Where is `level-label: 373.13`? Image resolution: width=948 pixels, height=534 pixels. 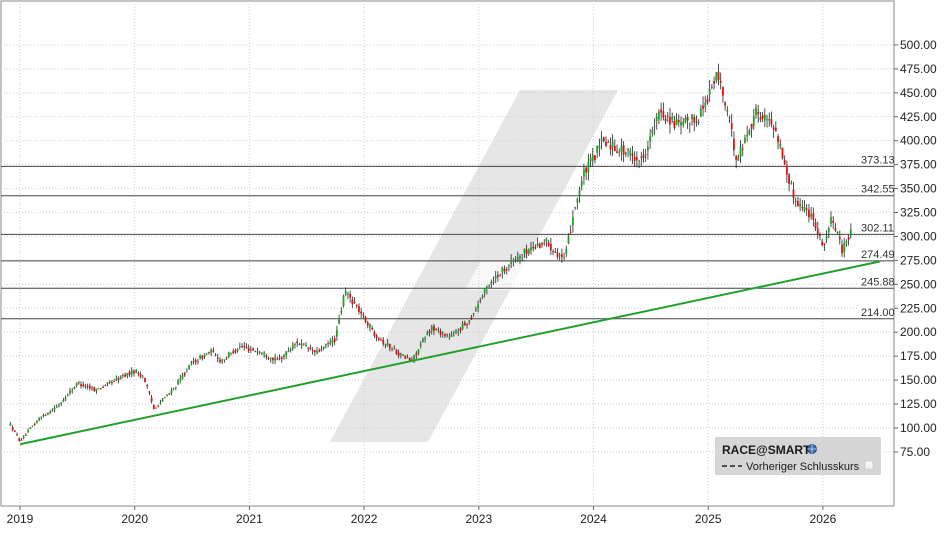
level-label: 373.13 is located at coordinates (878, 160).